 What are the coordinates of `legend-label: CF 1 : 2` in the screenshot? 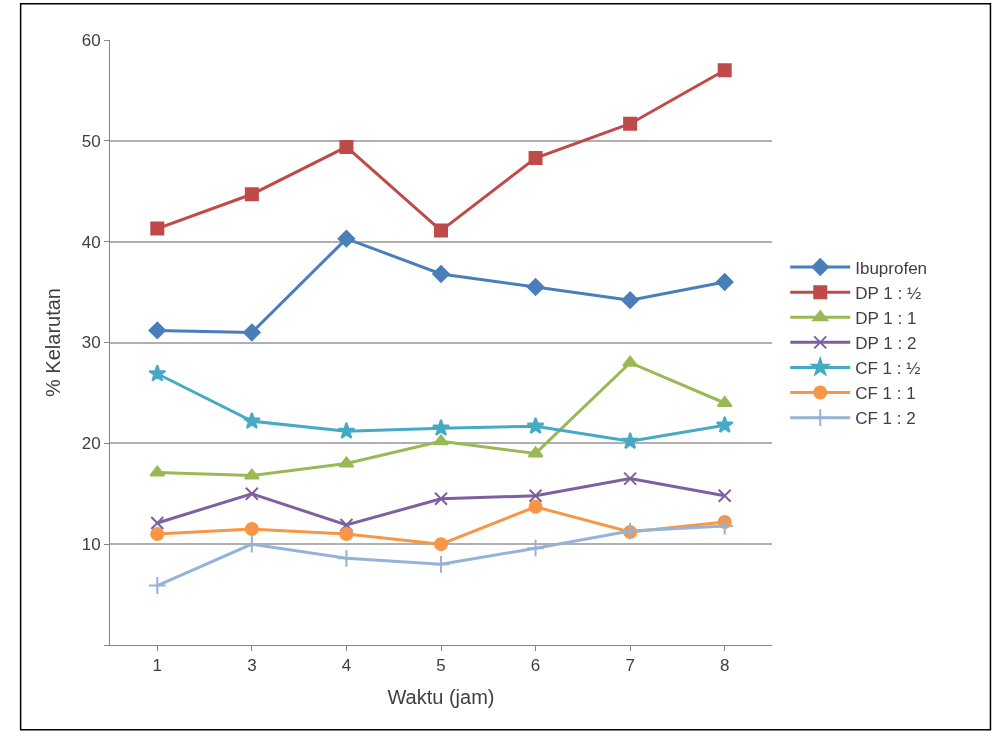 It's located at (885, 419).